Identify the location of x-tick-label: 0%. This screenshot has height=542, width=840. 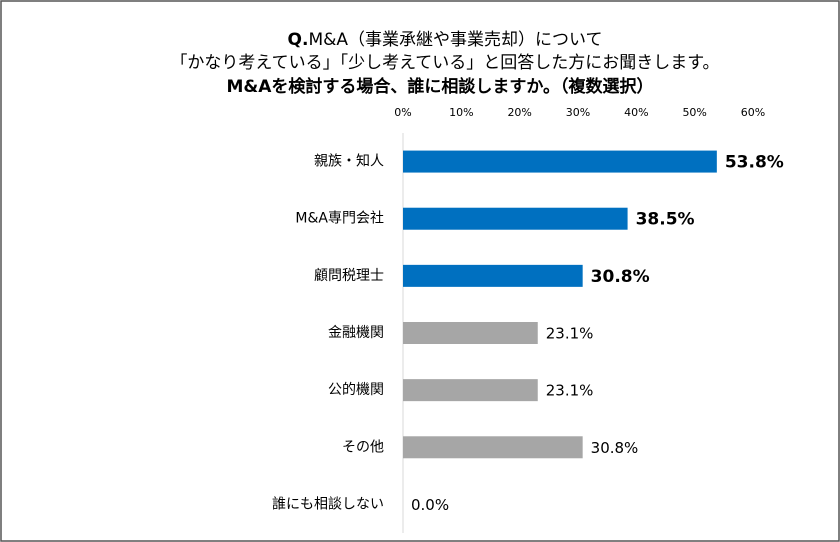
(402, 112).